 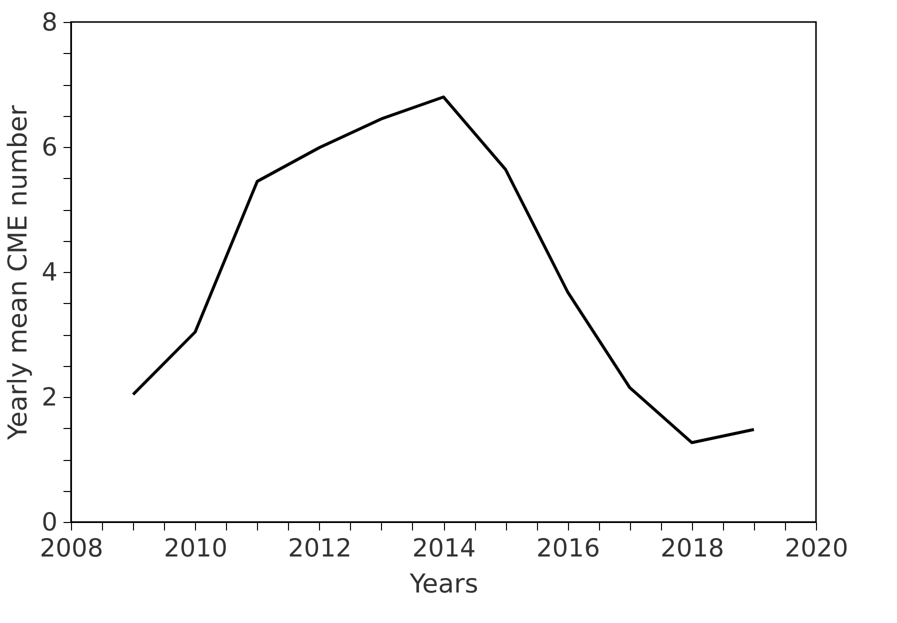 What do you see at coordinates (320, 548) in the screenshot?
I see `x-tick-label: 2012` at bounding box center [320, 548].